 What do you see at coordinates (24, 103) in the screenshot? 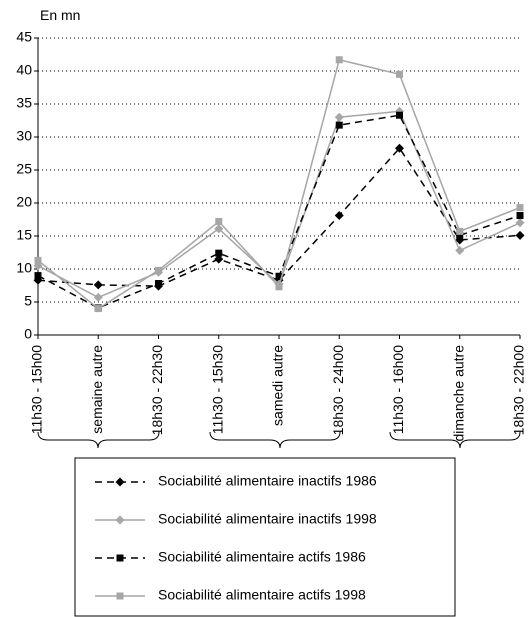
I see `y-tick-label: 35` at bounding box center [24, 103].